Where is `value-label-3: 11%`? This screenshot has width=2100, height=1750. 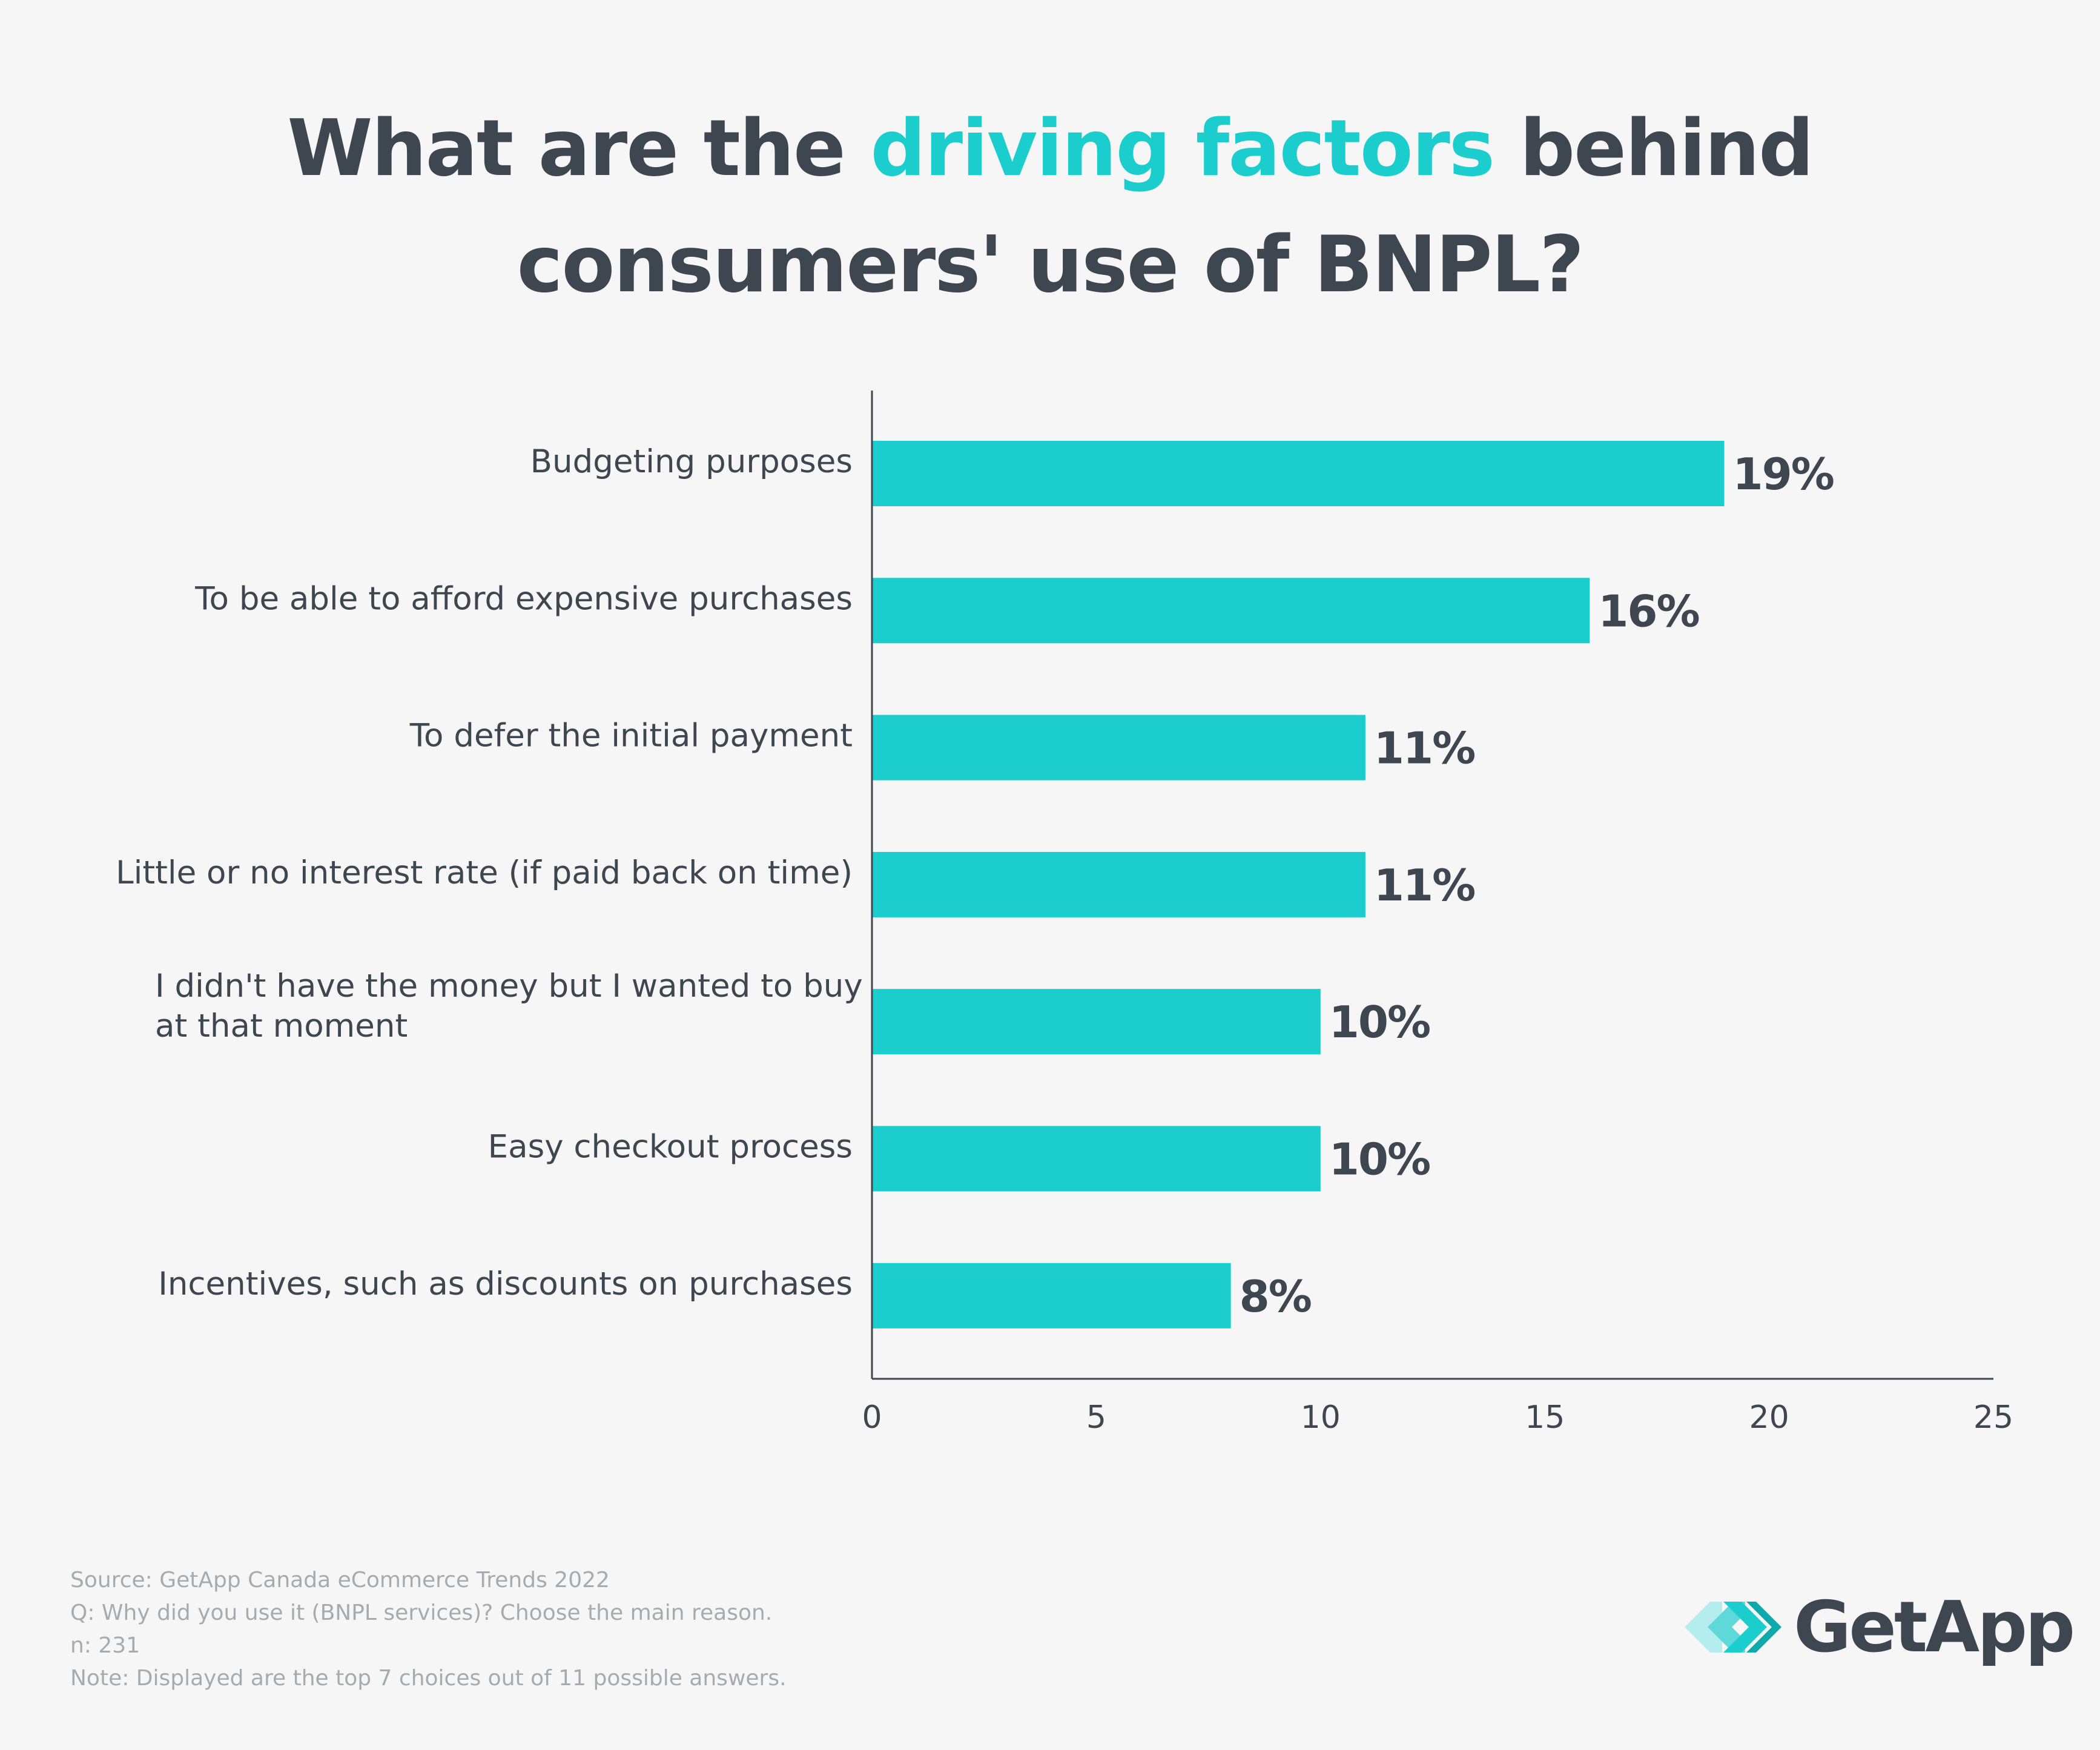 value-label-3: 11% is located at coordinates (1424, 748).